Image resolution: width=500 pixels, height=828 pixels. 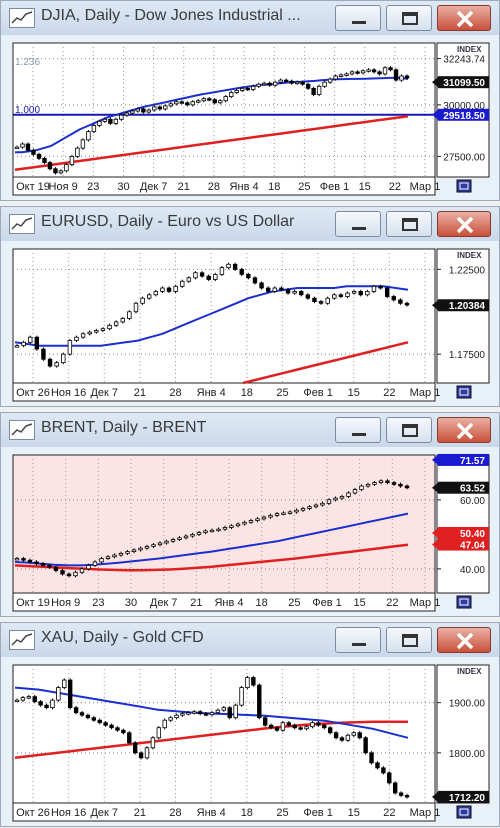 What do you see at coordinates (358, 18) in the screenshot?
I see `minimize-button` at bounding box center [358, 18].